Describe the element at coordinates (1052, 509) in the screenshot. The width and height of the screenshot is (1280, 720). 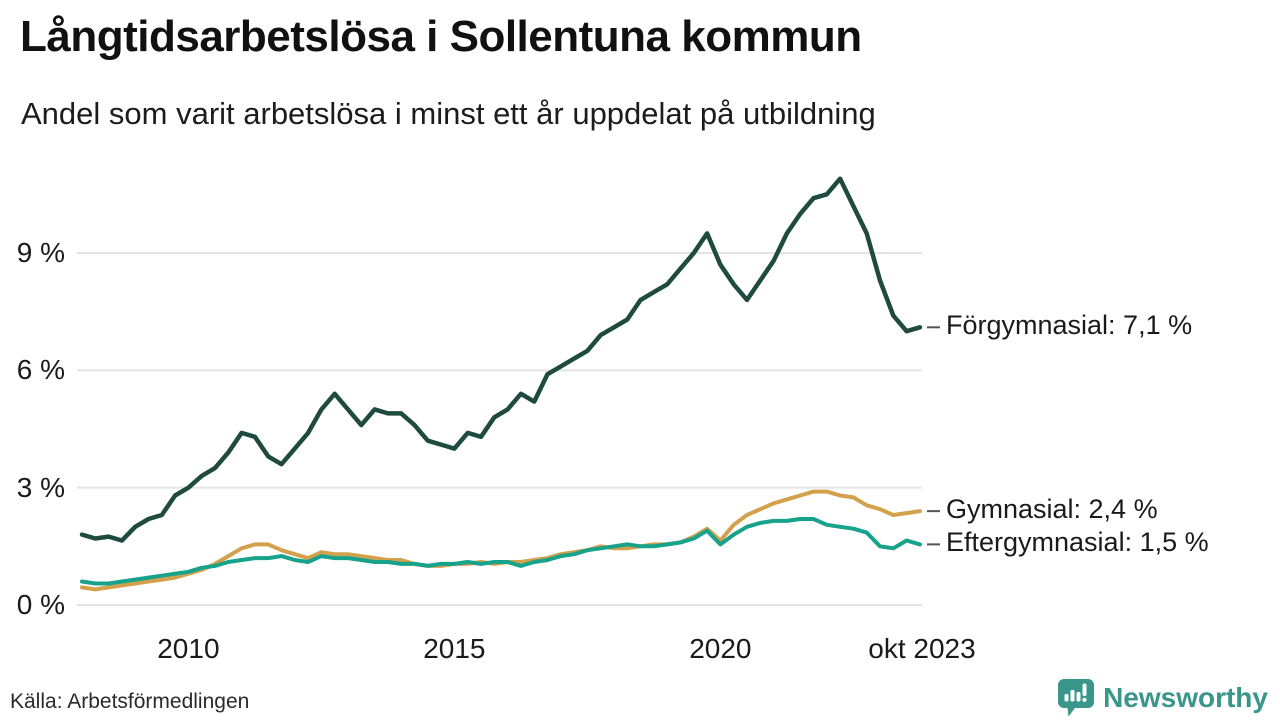
I see `series-label-gymnasial: Gymnasial: 2,4 %` at that location.